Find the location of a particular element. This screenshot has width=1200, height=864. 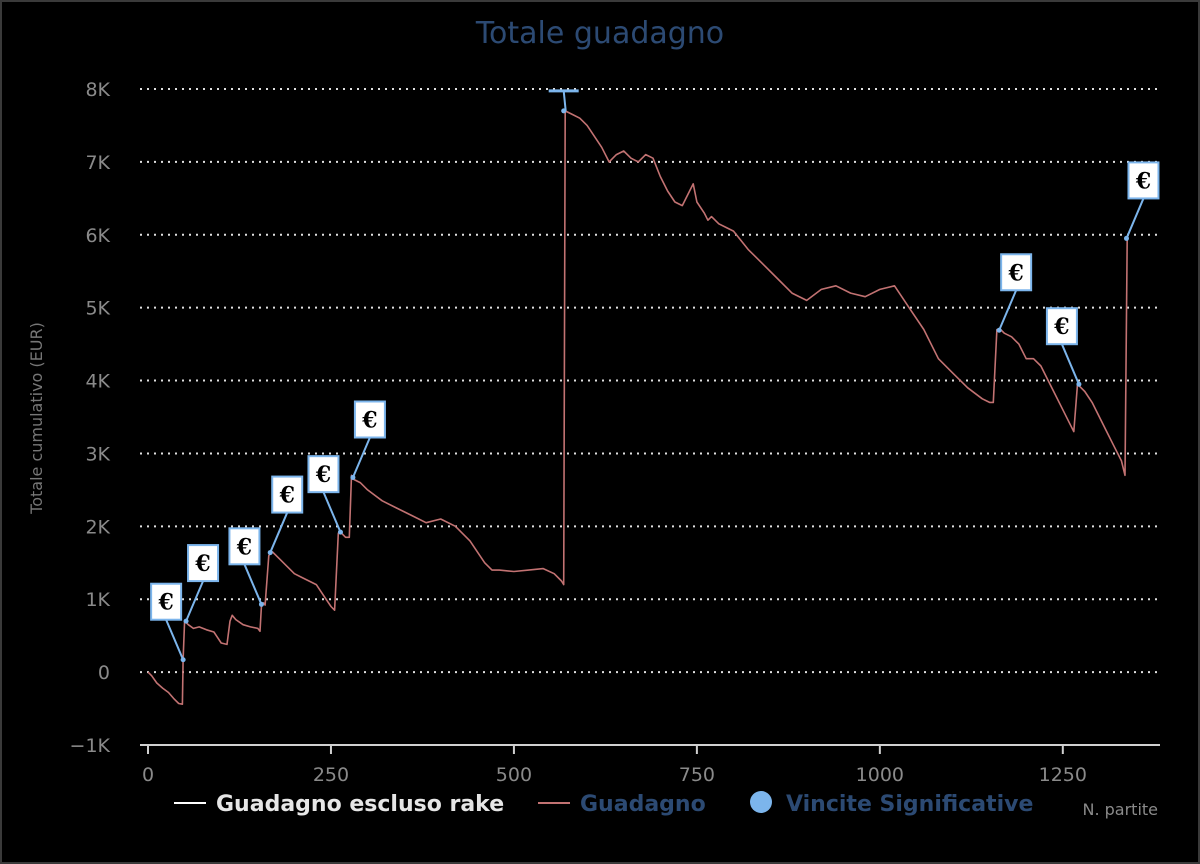

x-tick-label: 500 is located at coordinates (514, 775).